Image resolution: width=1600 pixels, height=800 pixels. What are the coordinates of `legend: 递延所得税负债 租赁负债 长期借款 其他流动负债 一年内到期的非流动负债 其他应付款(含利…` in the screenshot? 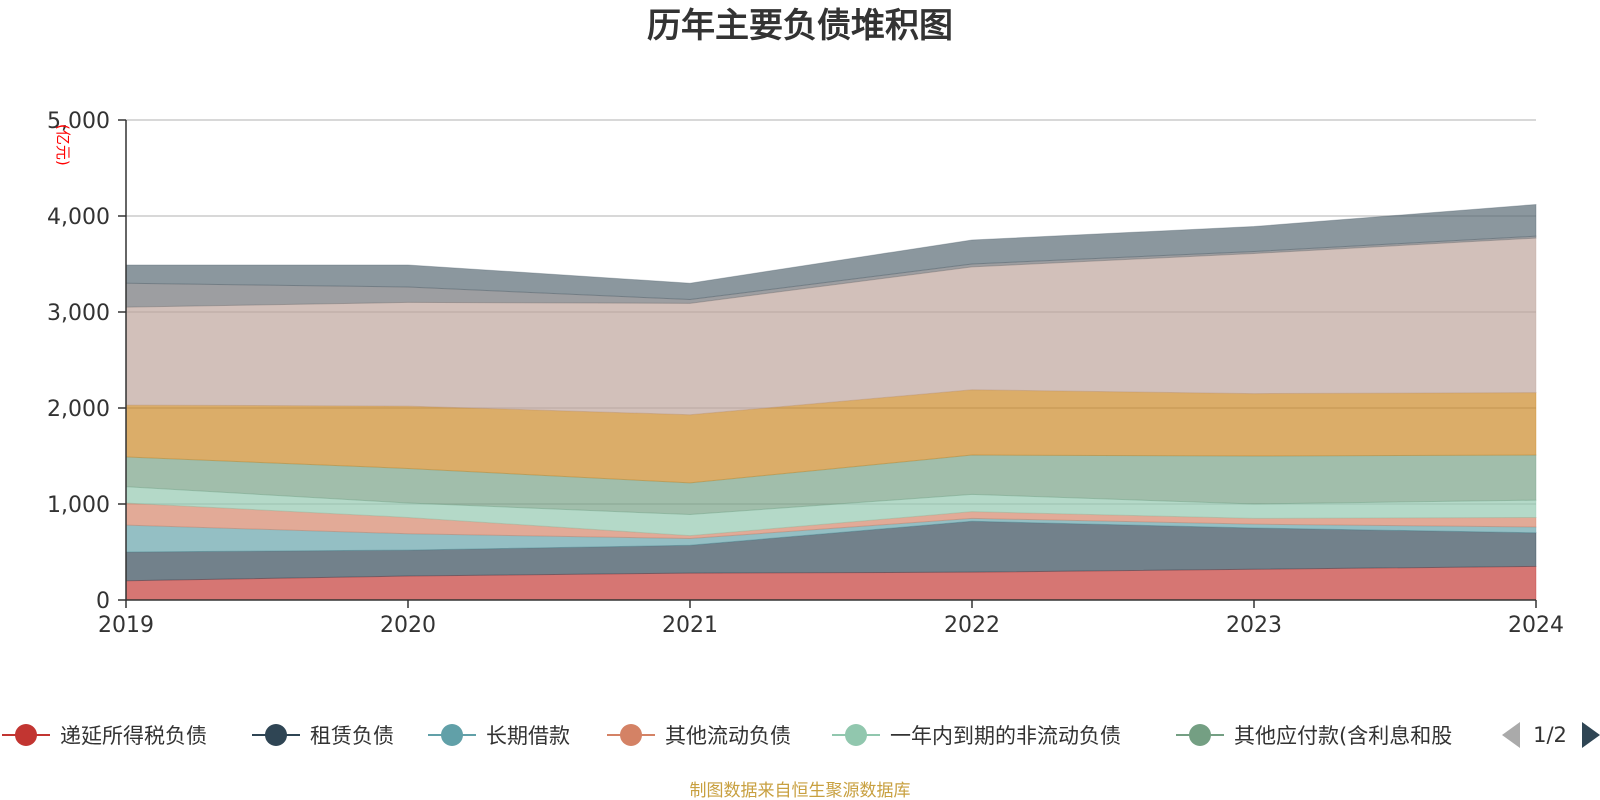 It's located at (727, 736).